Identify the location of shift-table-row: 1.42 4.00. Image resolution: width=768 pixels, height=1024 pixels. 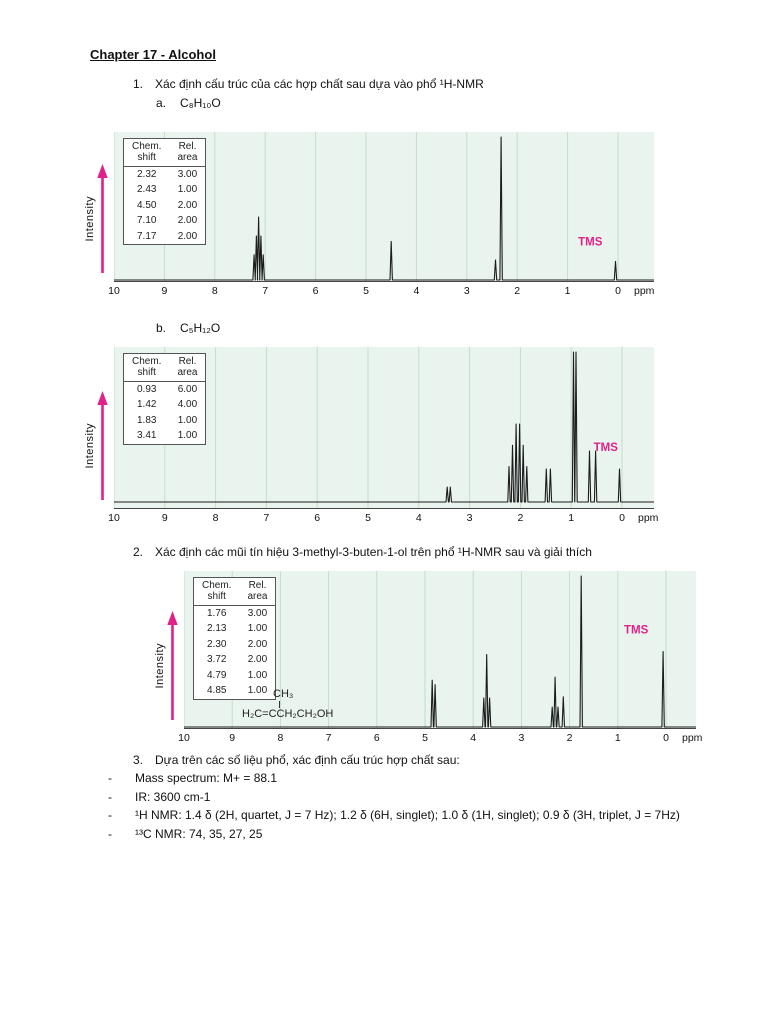
(165, 405).